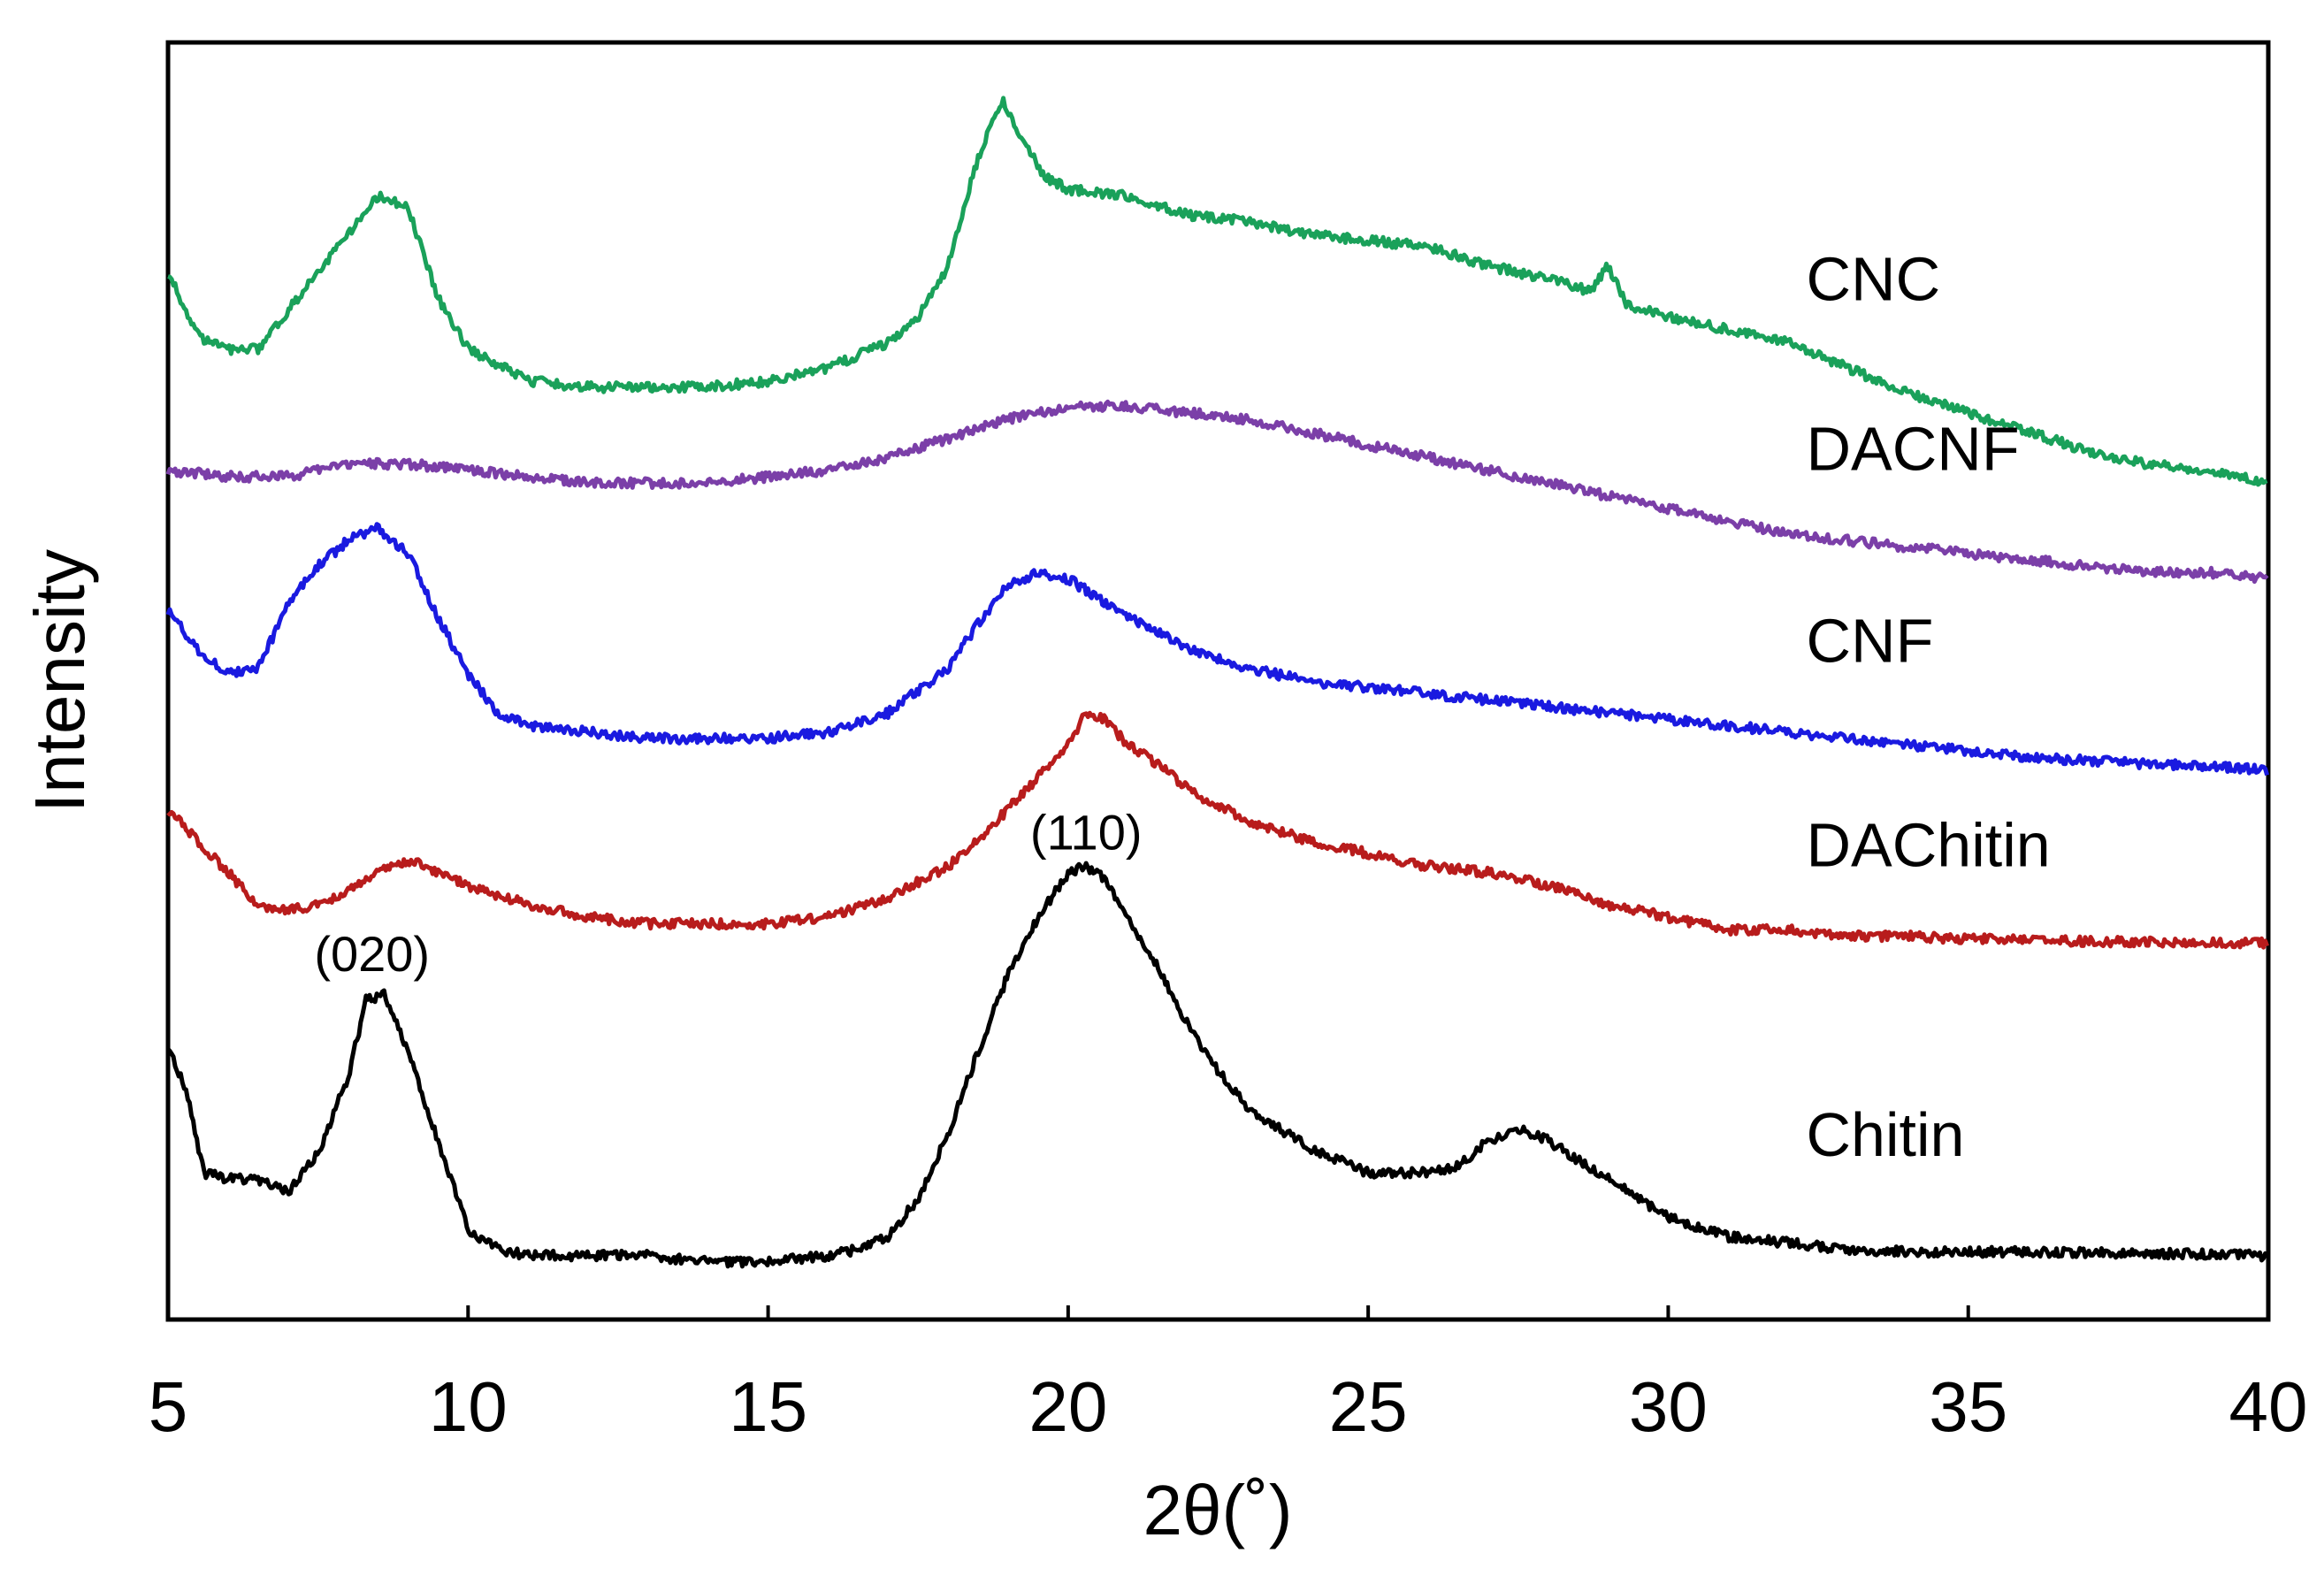  What do you see at coordinates (1217, 492) in the screenshot?
I see `series-line-dacnf` at bounding box center [1217, 492].